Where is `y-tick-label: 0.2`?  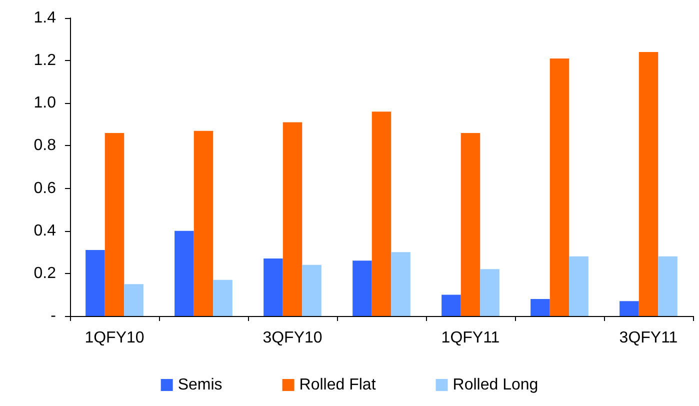
y-tick-label: 0.2 is located at coordinates (45, 273).